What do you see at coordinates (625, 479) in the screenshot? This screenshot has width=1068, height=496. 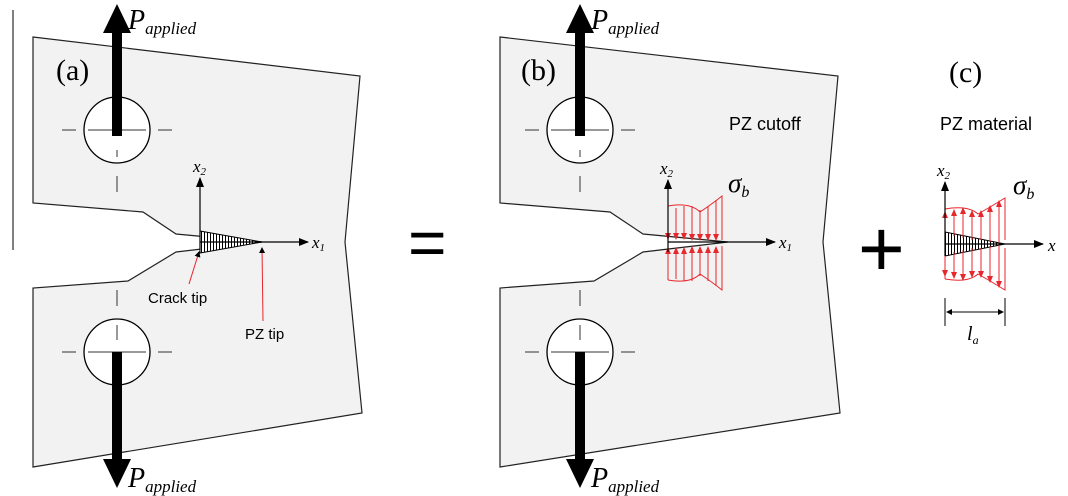 I see `load-label-bottom-b: Papplied` at bounding box center [625, 479].